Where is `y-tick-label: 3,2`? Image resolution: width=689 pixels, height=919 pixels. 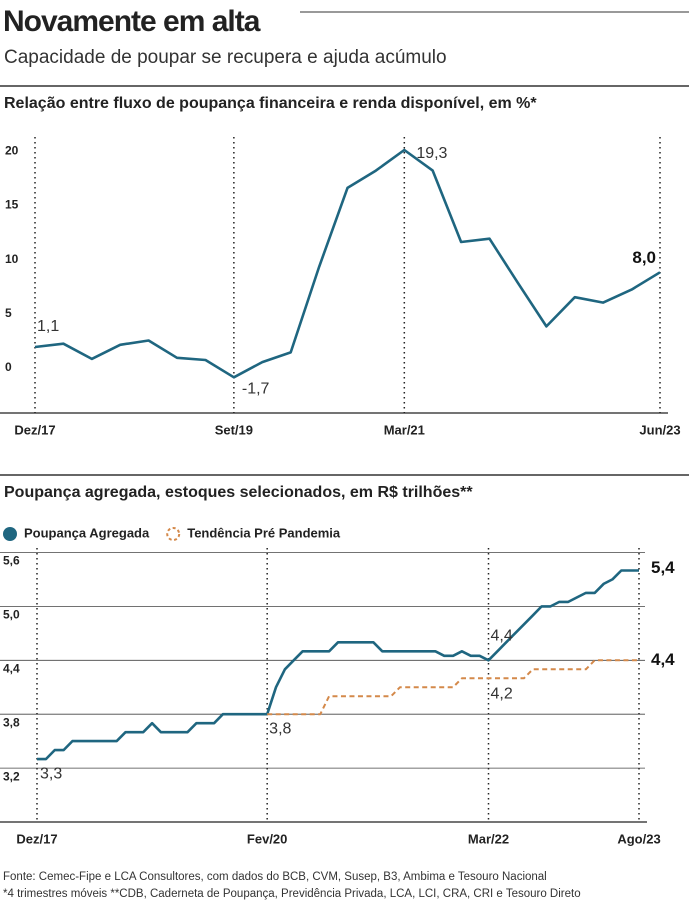 y-tick-label: 3,2 is located at coordinates (11, 776).